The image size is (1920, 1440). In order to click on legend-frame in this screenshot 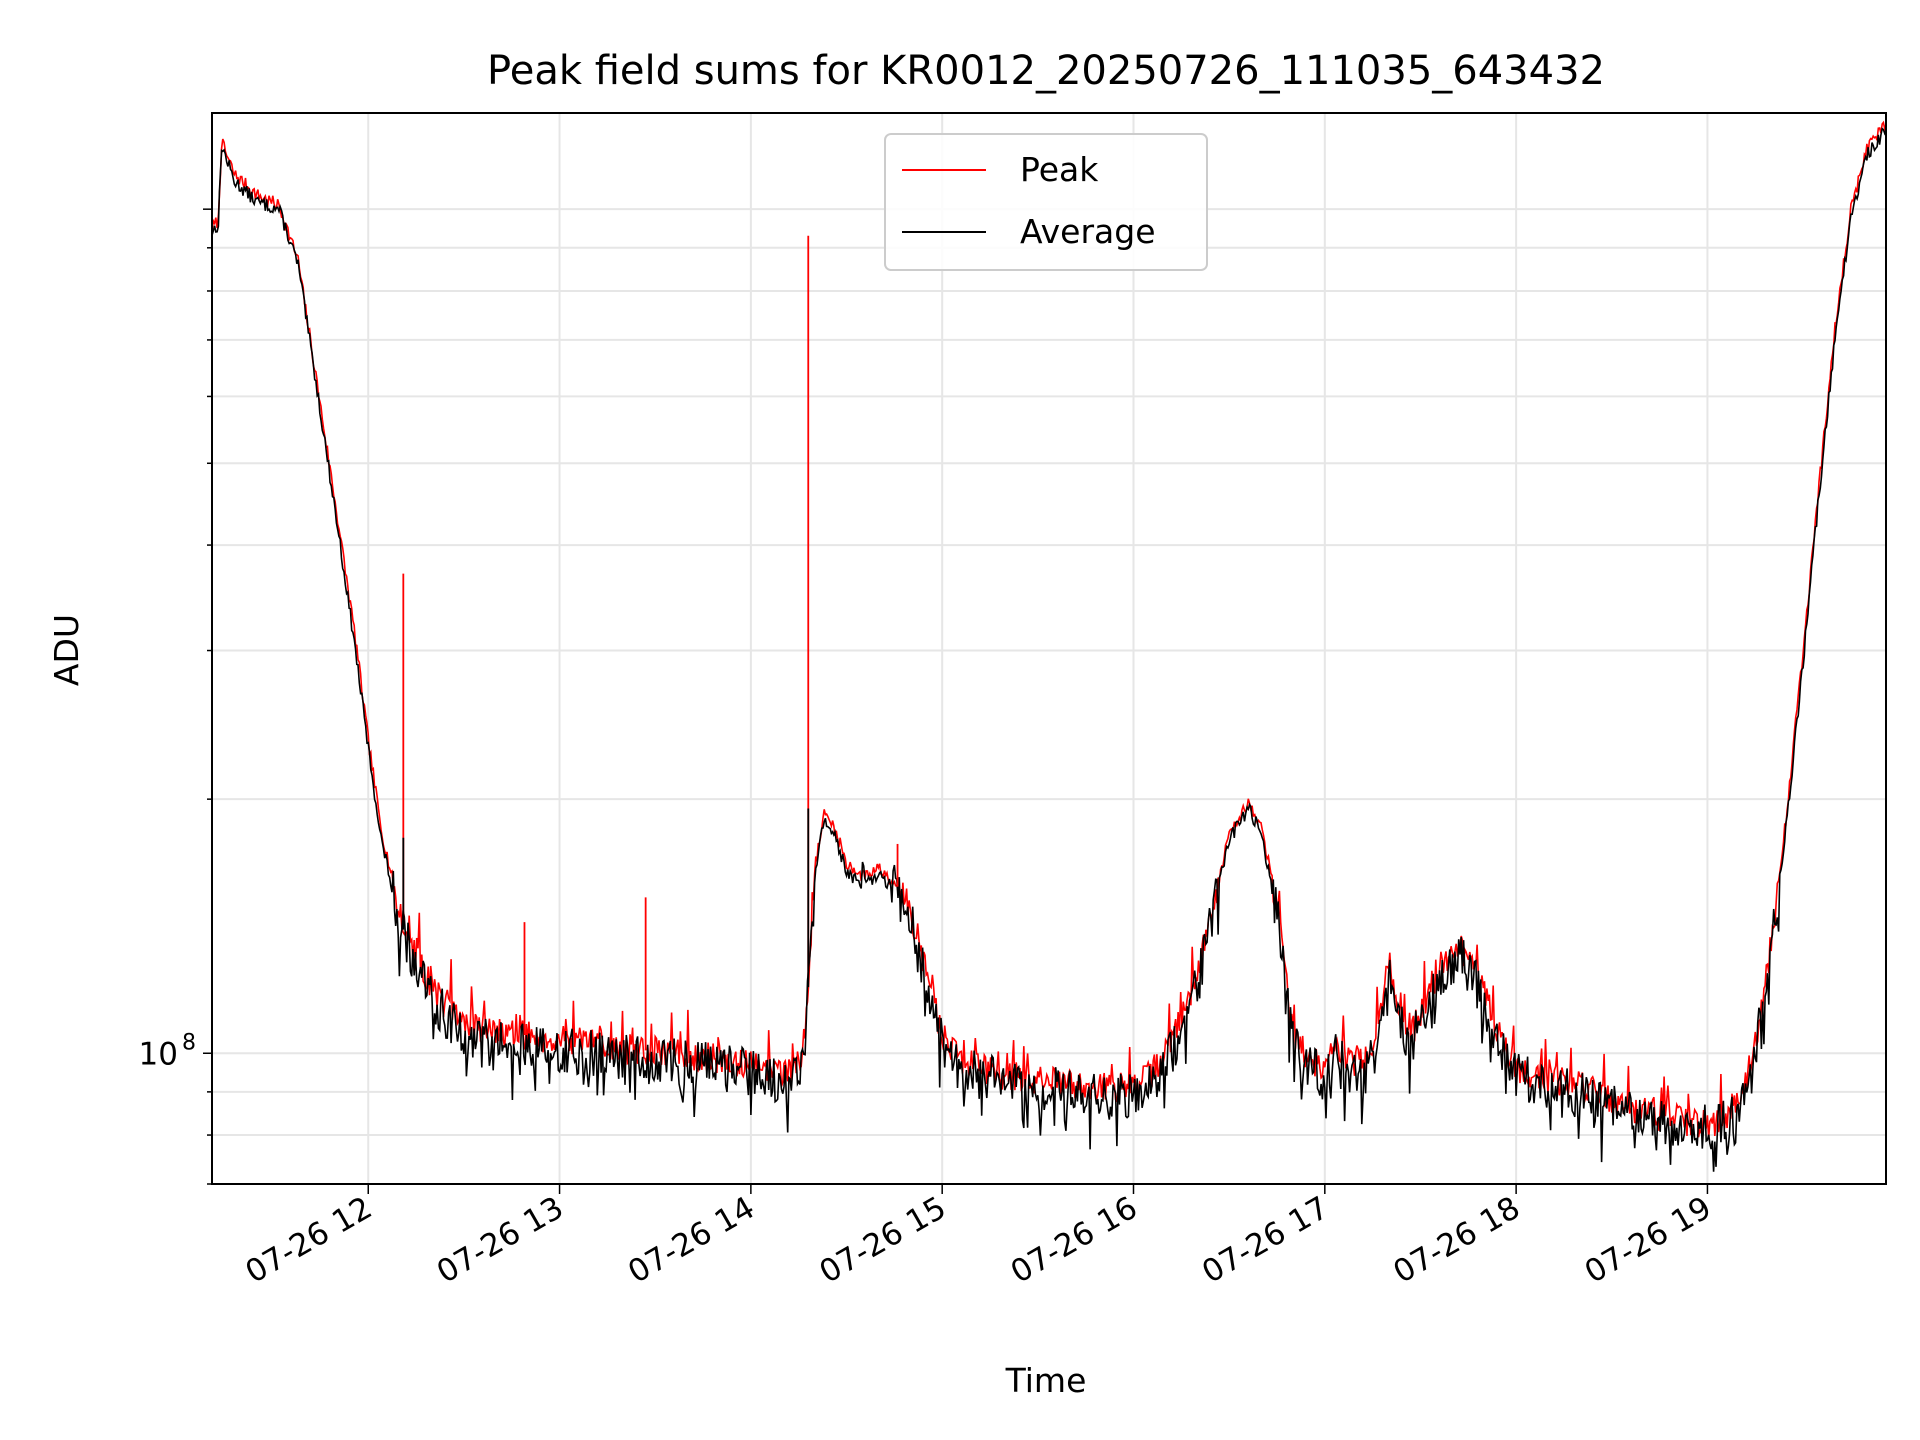, I will do `click(1046, 202)`.